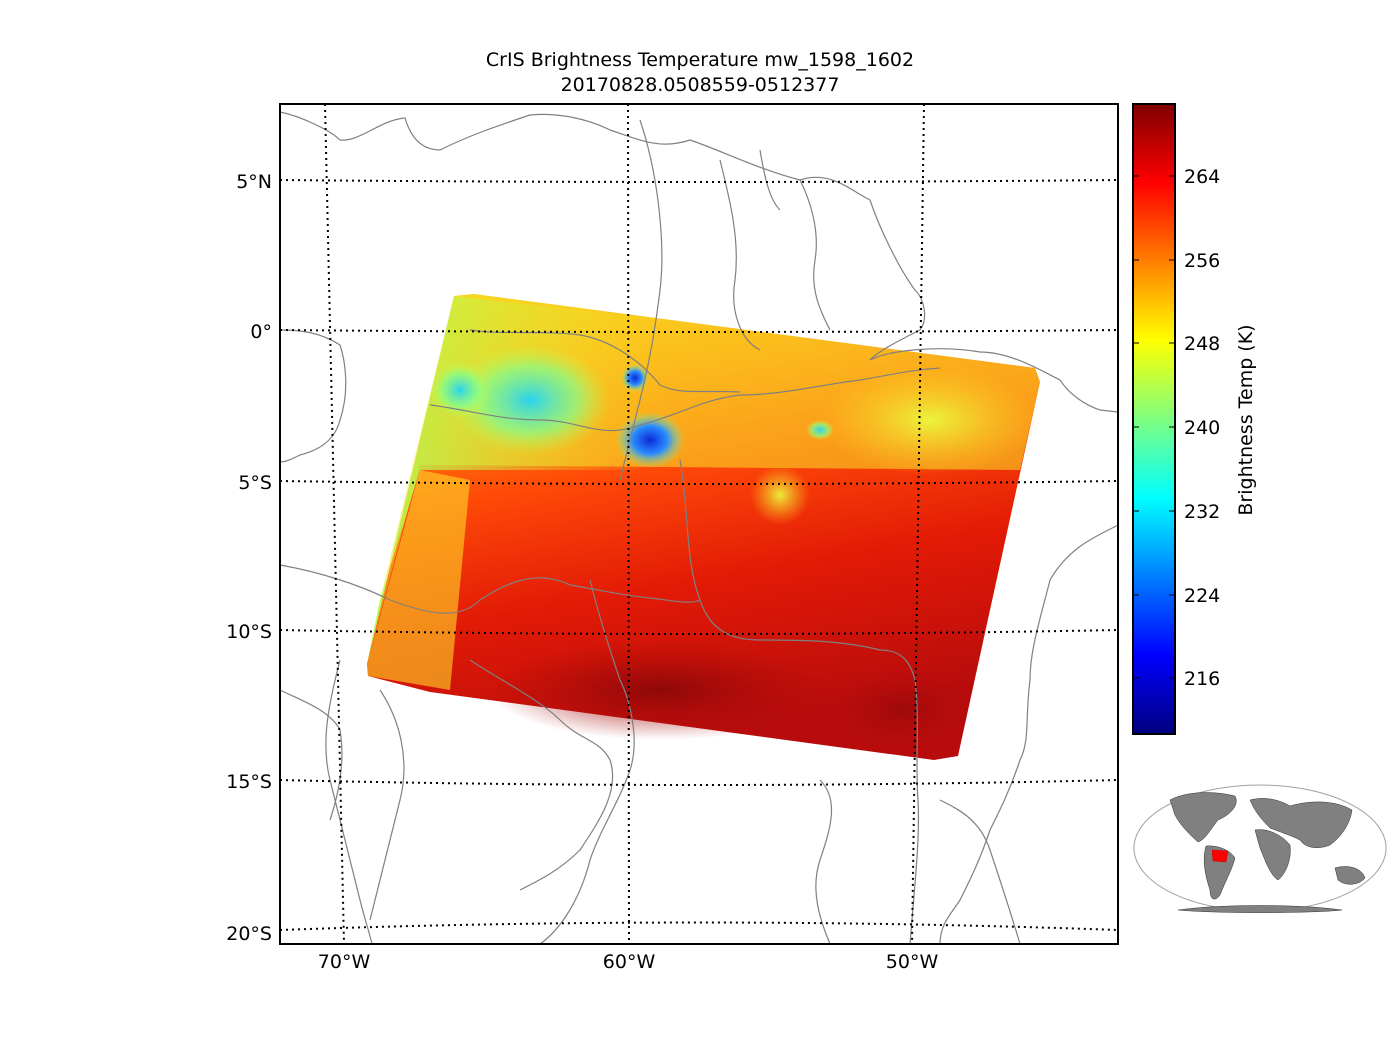  Describe the element at coordinates (1202, 428) in the screenshot. I see `colorbar-tick-240: 240` at that location.